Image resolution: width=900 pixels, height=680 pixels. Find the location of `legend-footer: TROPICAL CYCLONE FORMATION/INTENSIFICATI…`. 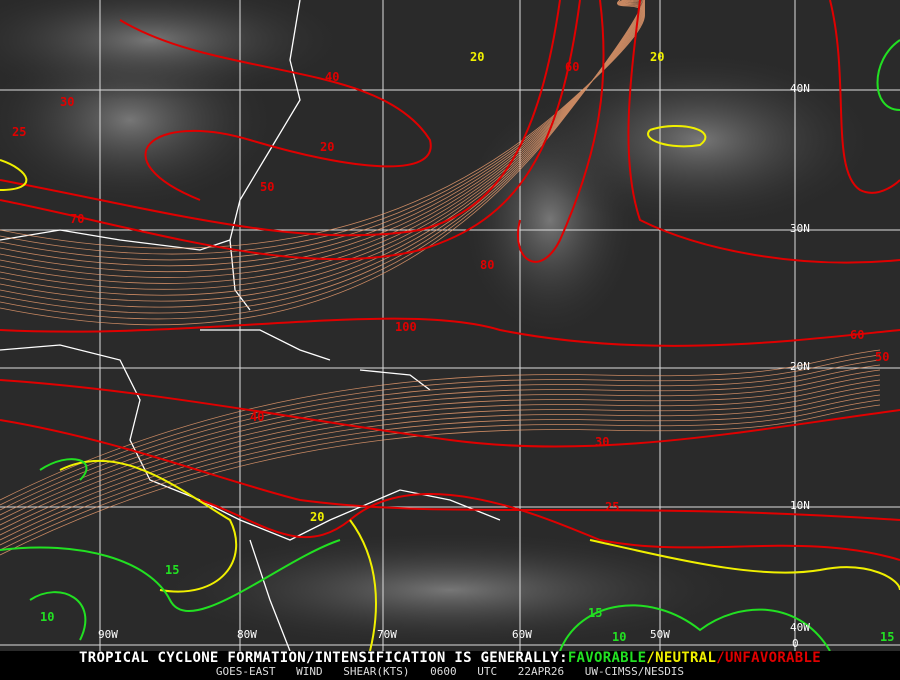

legend-footer: TROPICAL CYCLONE FORMATION/INTENSIFICATI… is located at coordinates (450, 665).